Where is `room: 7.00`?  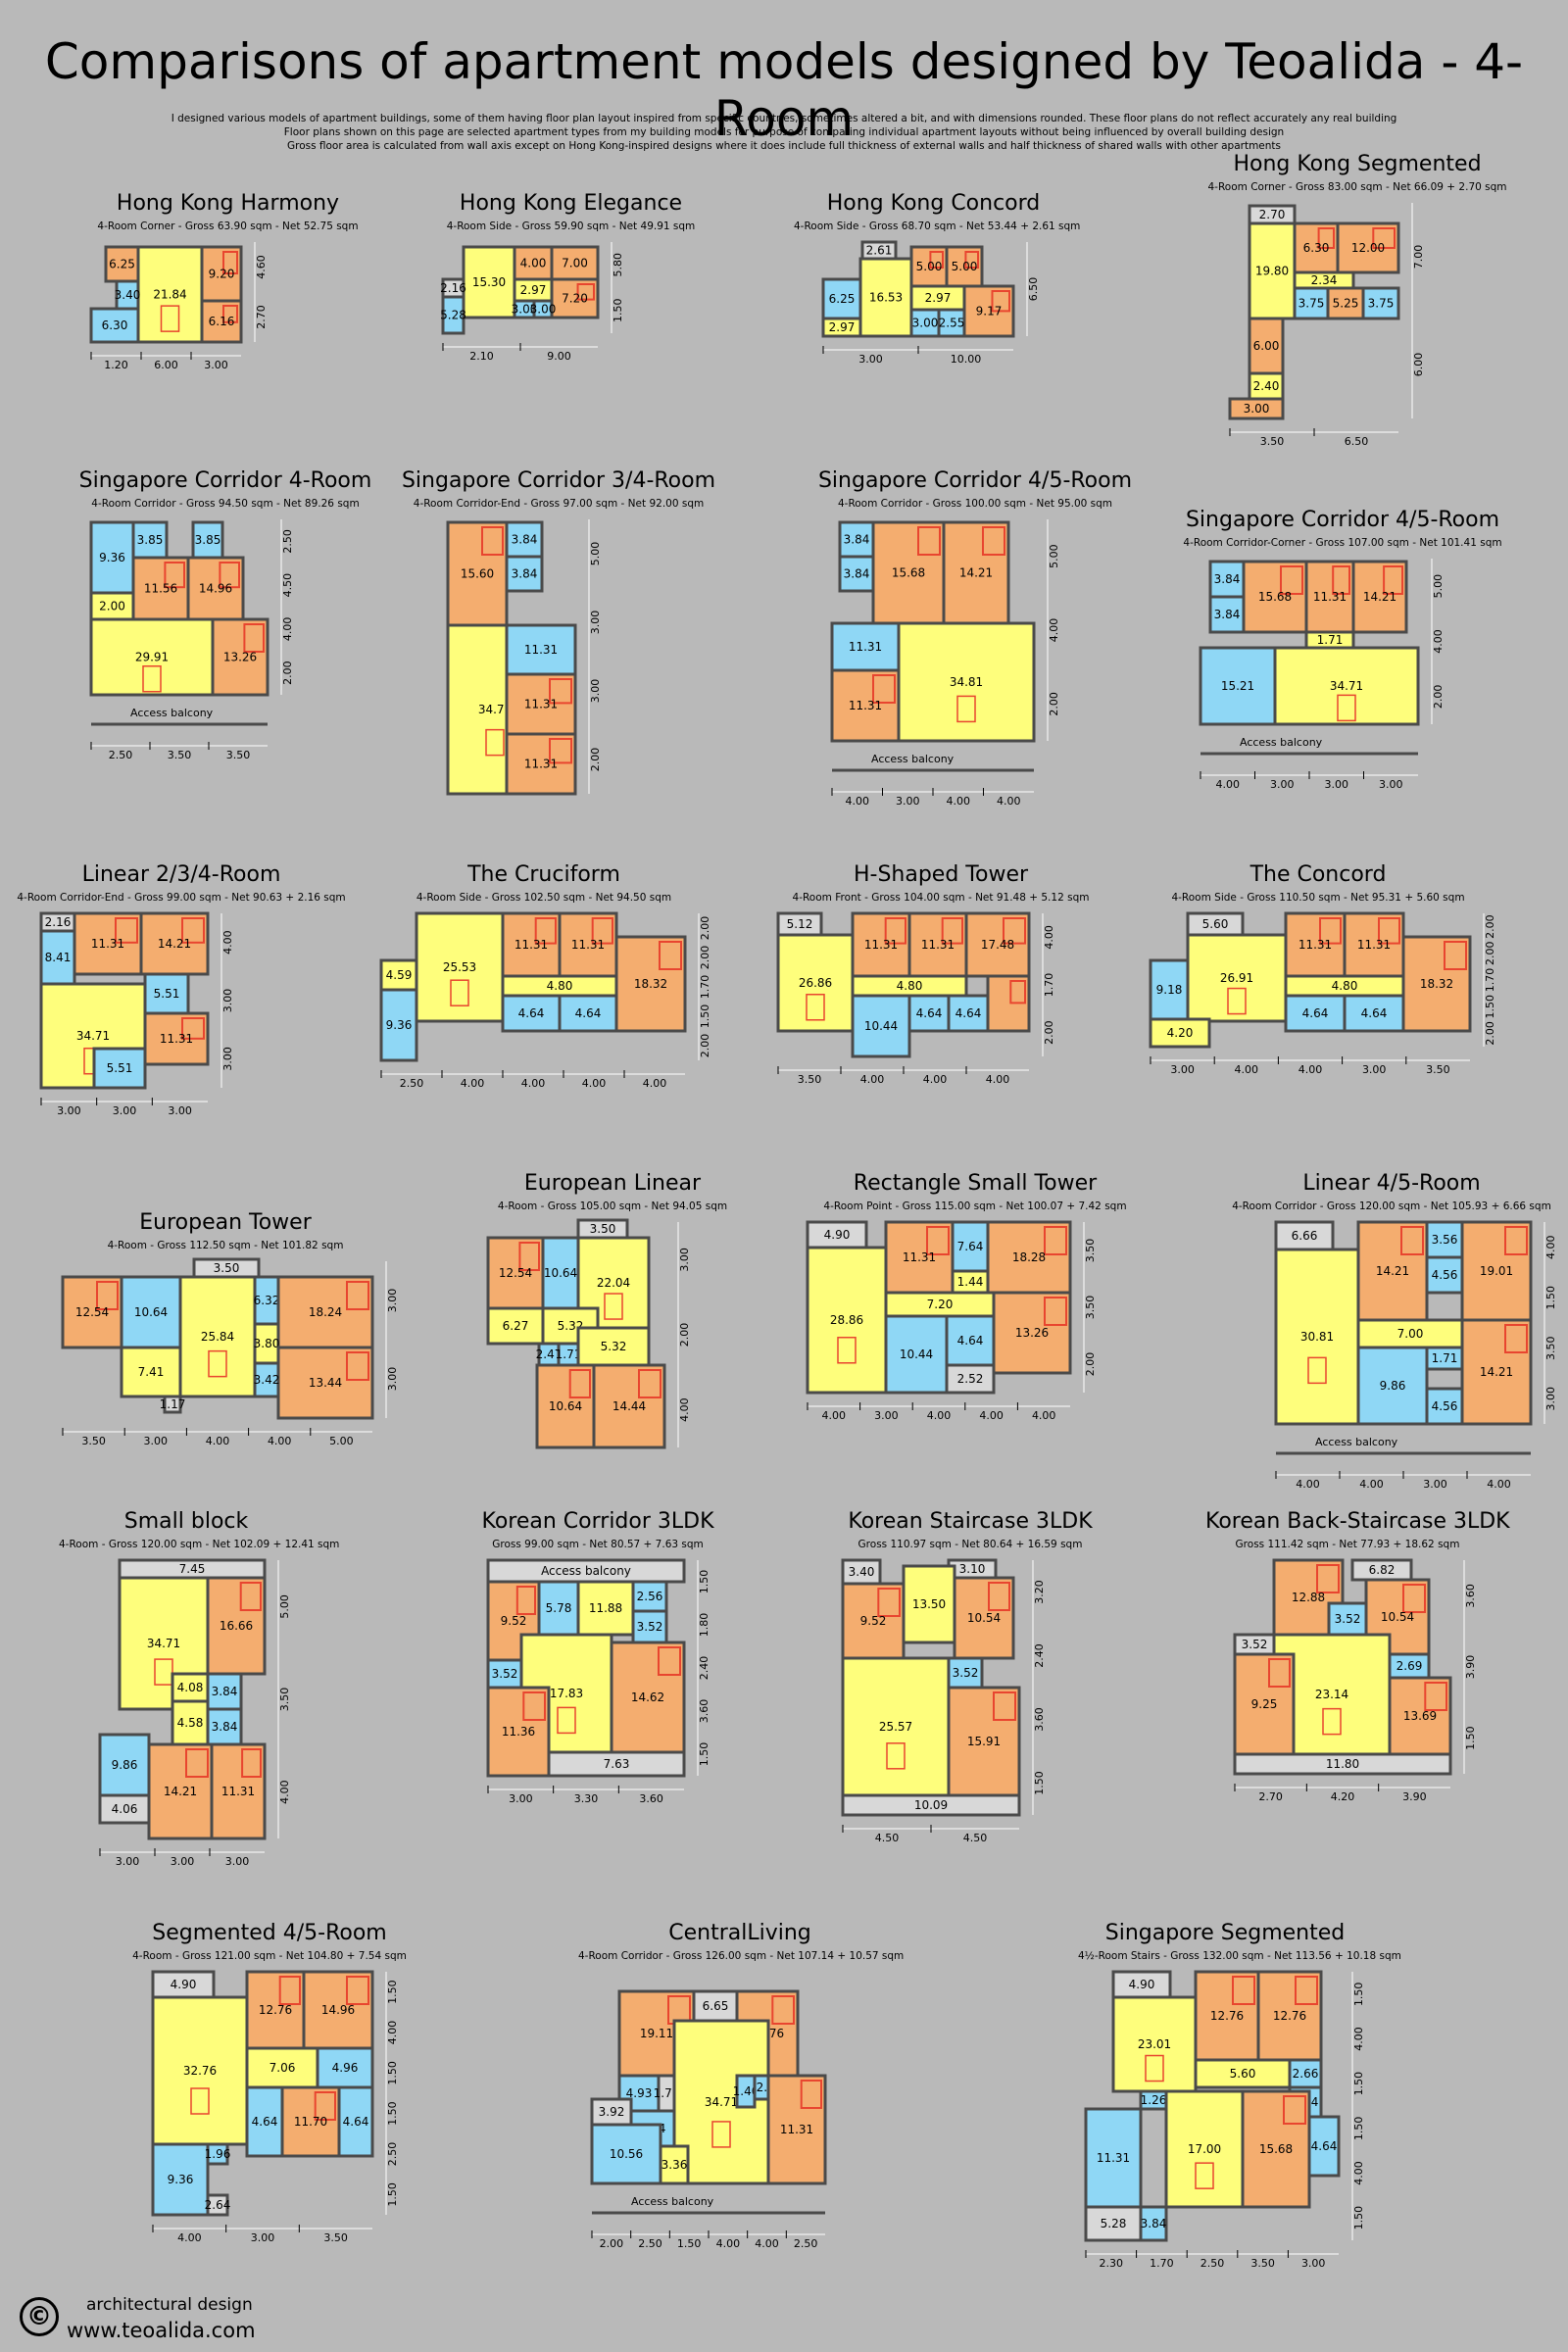
room: 7.00 is located at coordinates (575, 263).